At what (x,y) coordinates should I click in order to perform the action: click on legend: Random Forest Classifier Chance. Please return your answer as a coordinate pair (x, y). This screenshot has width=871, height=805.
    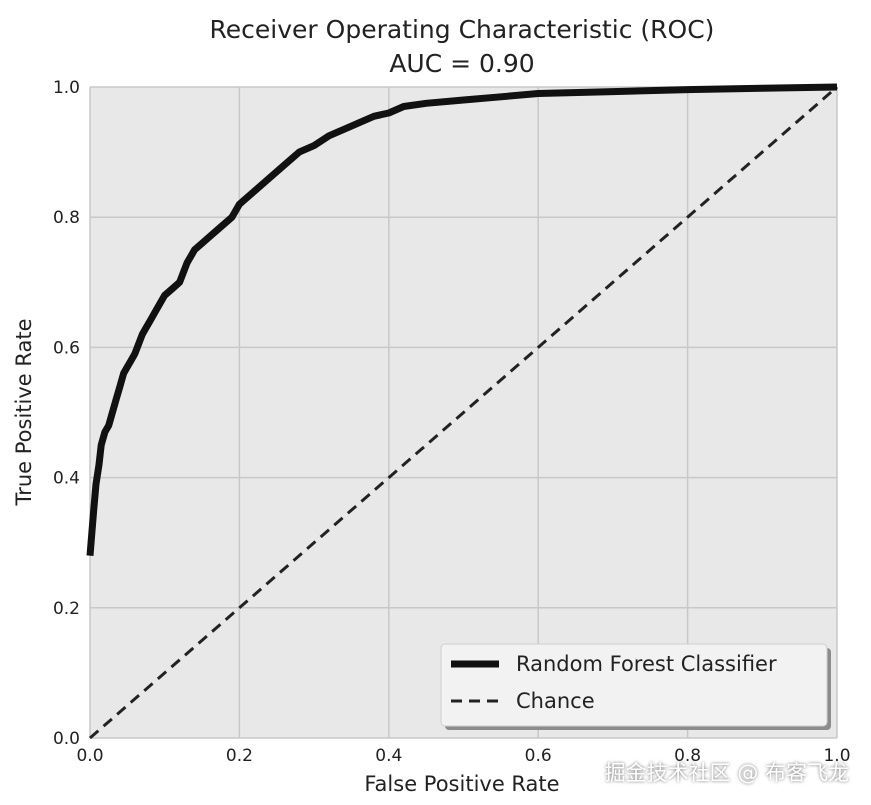
    Looking at the image, I should click on (635, 686).